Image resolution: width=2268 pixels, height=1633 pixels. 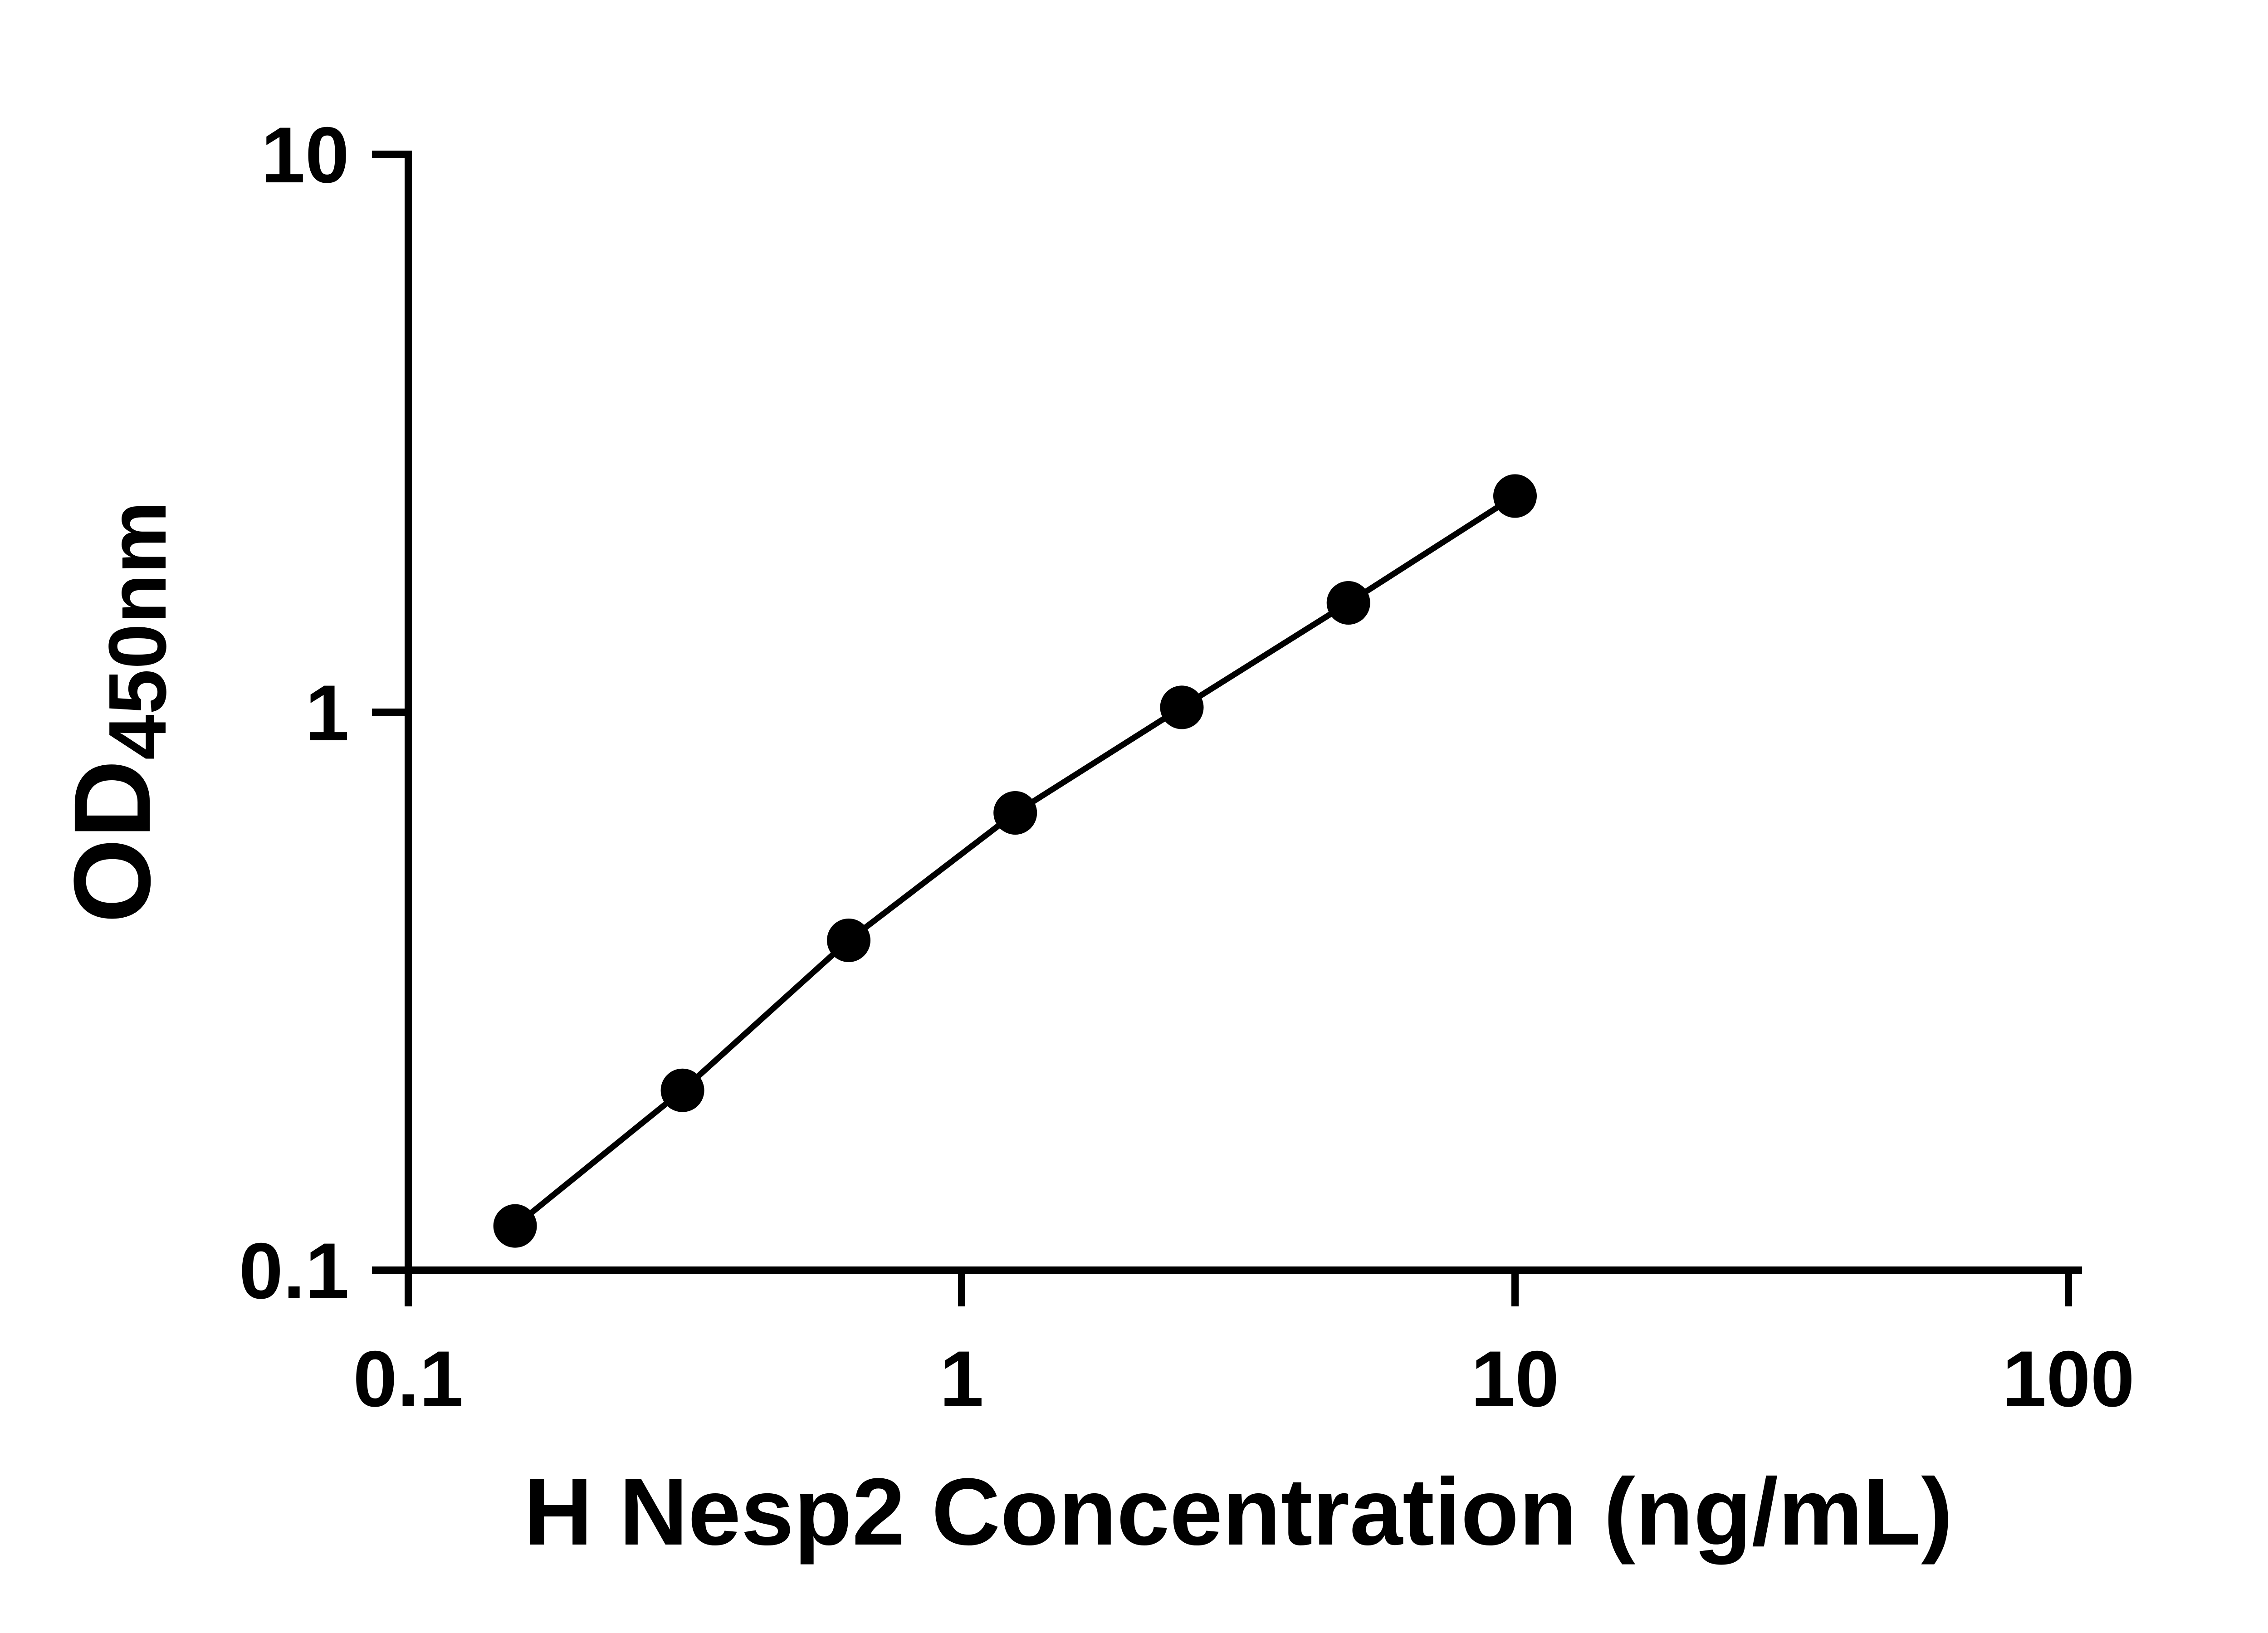 I want to click on x-axis-title: H Nesp2 Concentration (ng/mL), so click(x=1238, y=1511).